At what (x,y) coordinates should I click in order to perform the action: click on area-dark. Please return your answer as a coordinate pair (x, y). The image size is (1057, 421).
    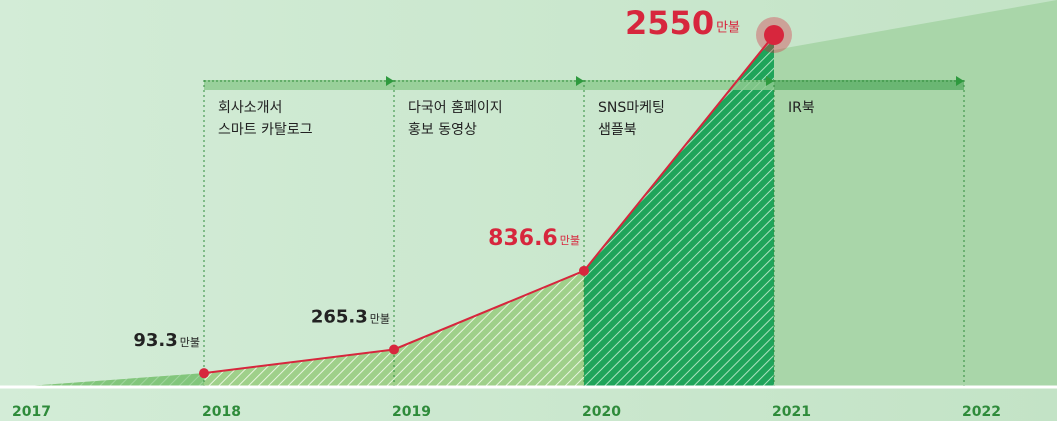
    Looking at the image, I should click on (679, 210).